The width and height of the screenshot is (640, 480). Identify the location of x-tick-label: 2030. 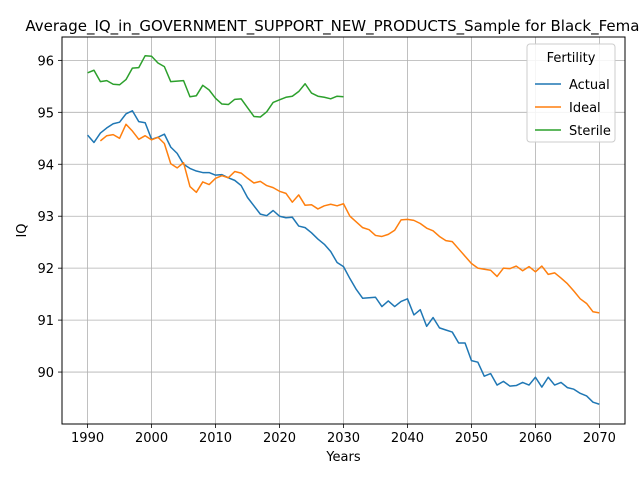
(343, 438).